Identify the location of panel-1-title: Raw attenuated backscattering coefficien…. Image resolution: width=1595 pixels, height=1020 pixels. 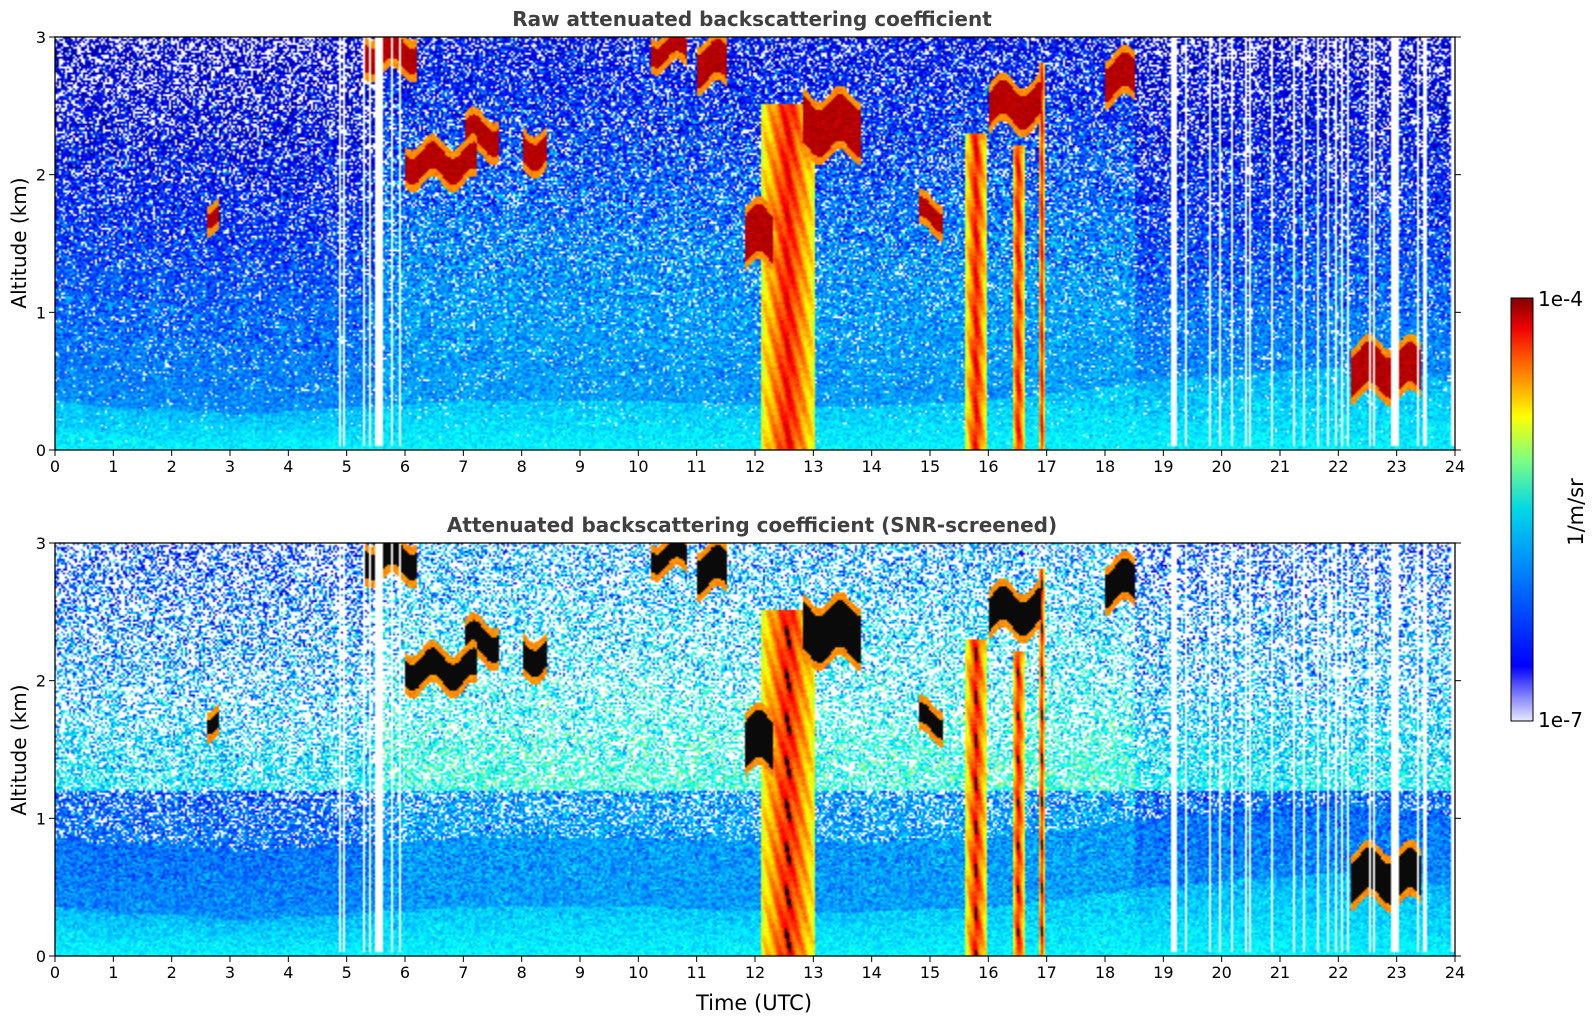
(752, 19).